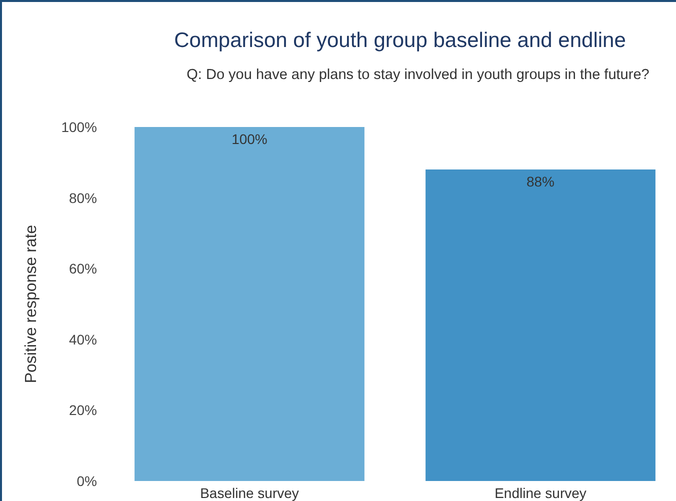  Describe the element at coordinates (82, 198) in the screenshot. I see `y-tick-label: 80%` at that location.